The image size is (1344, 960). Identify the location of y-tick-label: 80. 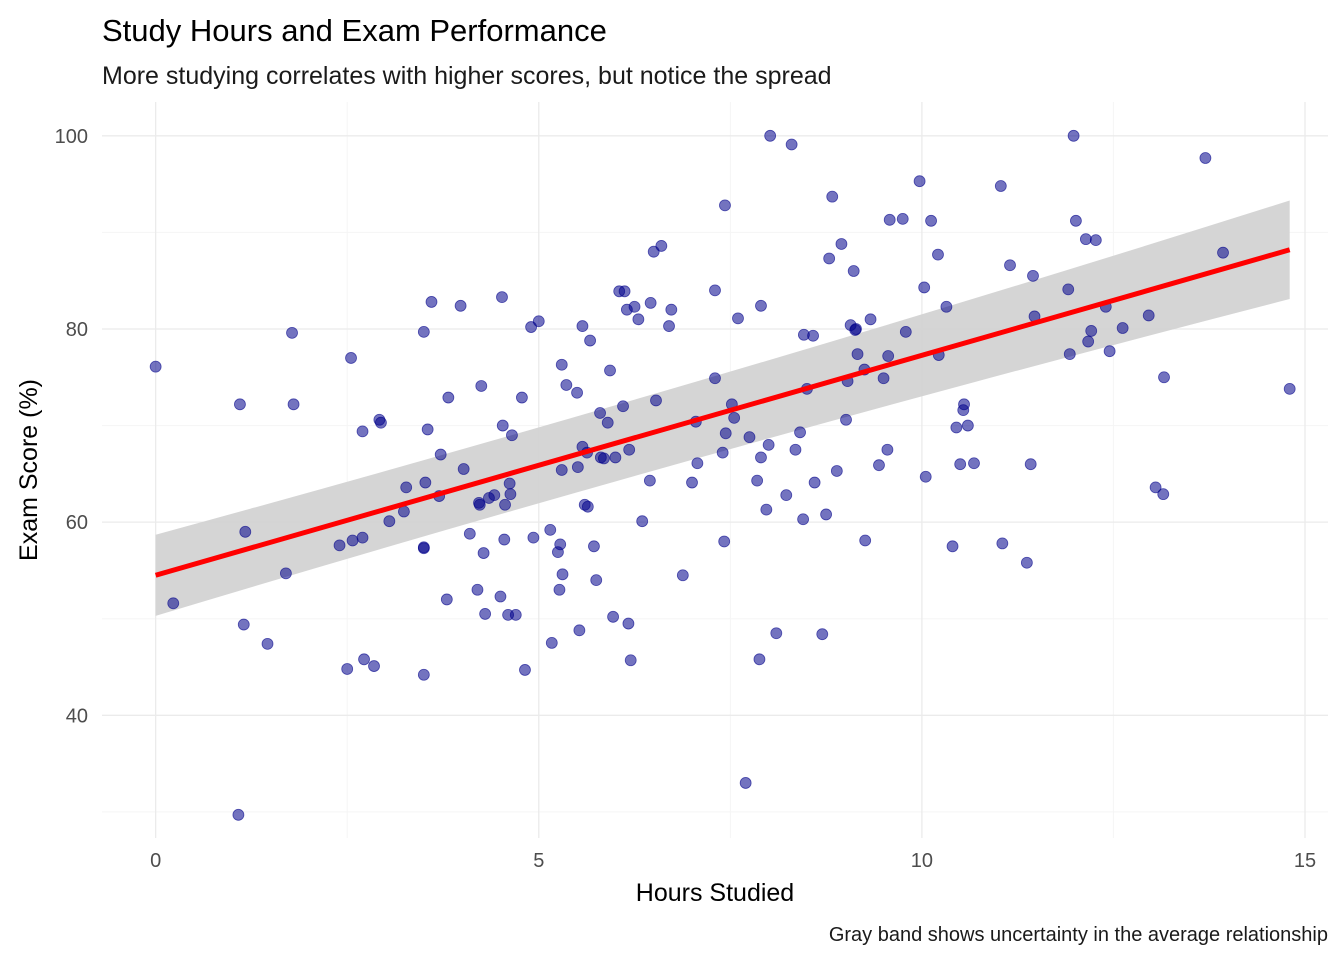
(77, 330).